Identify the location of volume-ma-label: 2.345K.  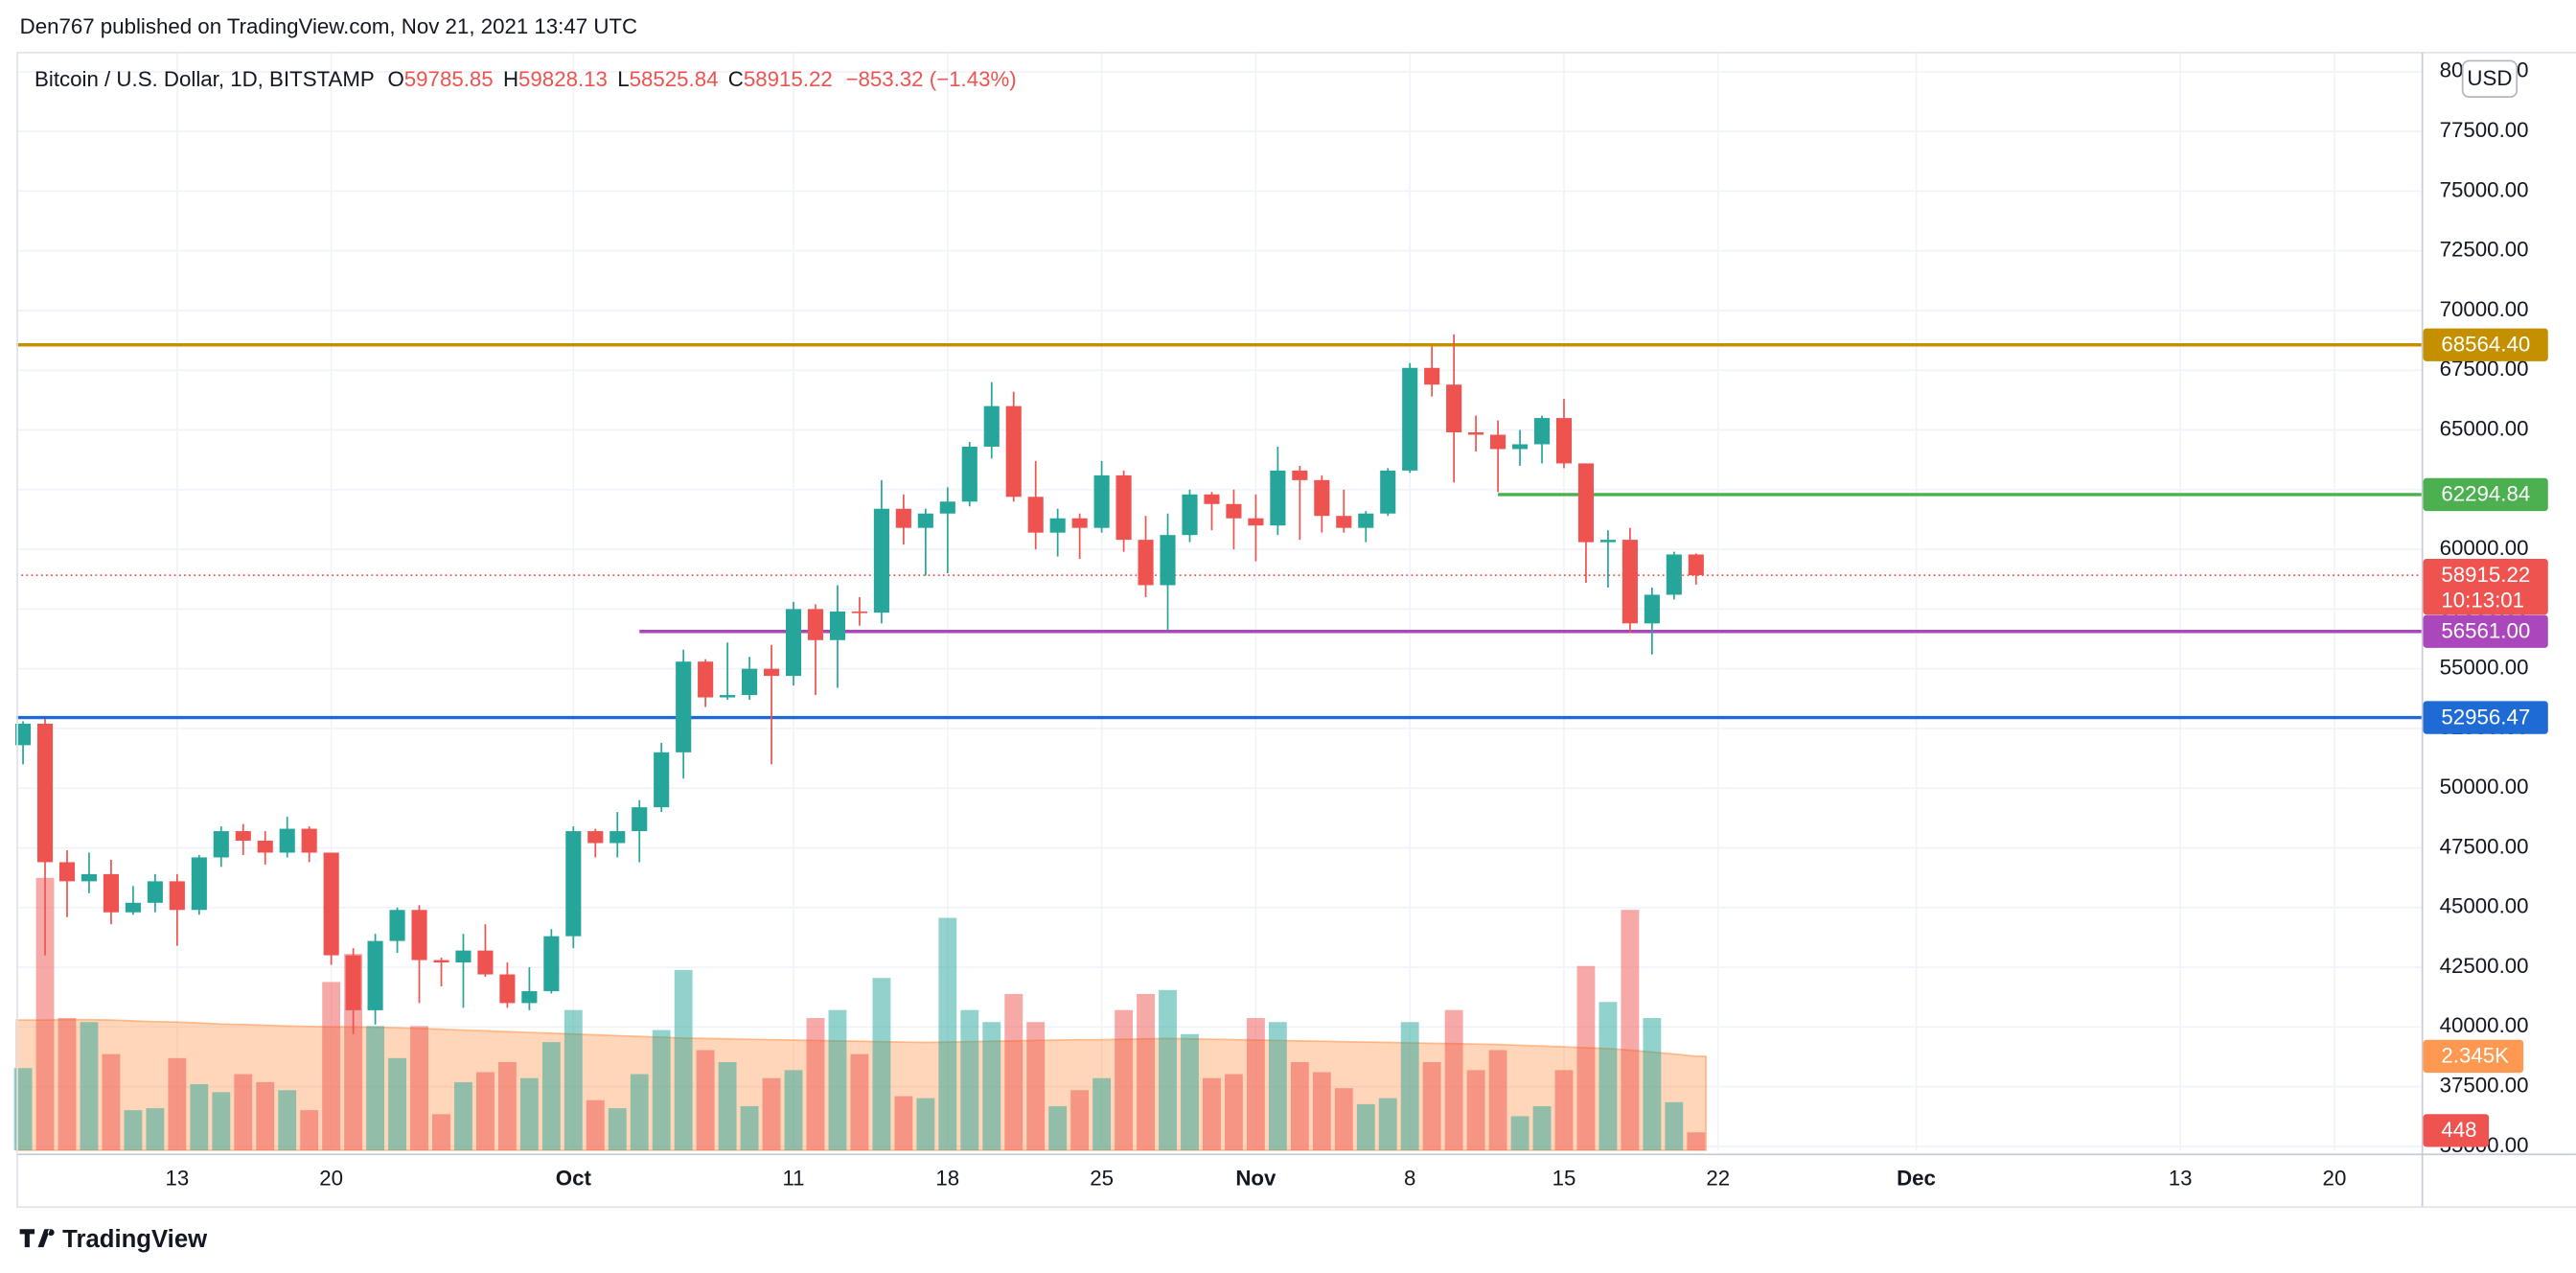
(2475, 1056).